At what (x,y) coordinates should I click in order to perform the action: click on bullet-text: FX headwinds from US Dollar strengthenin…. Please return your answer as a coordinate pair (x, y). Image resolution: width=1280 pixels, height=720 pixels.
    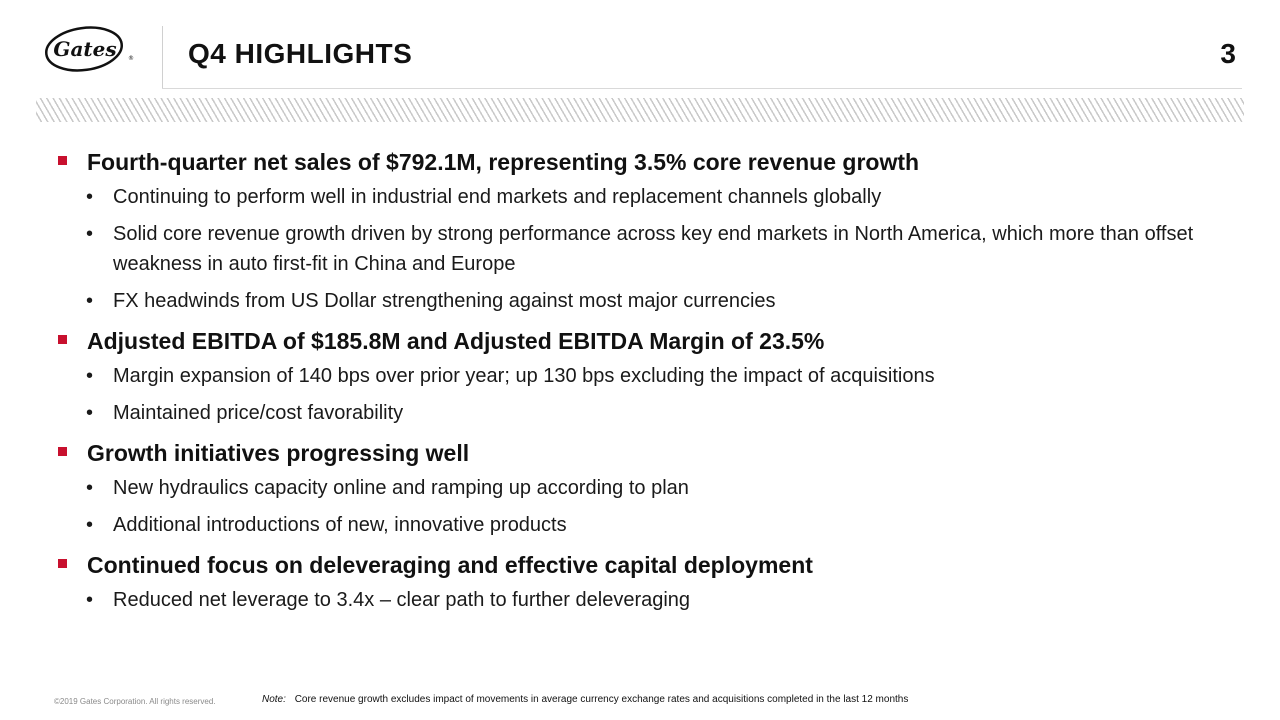
    Looking at the image, I should click on (444, 301).